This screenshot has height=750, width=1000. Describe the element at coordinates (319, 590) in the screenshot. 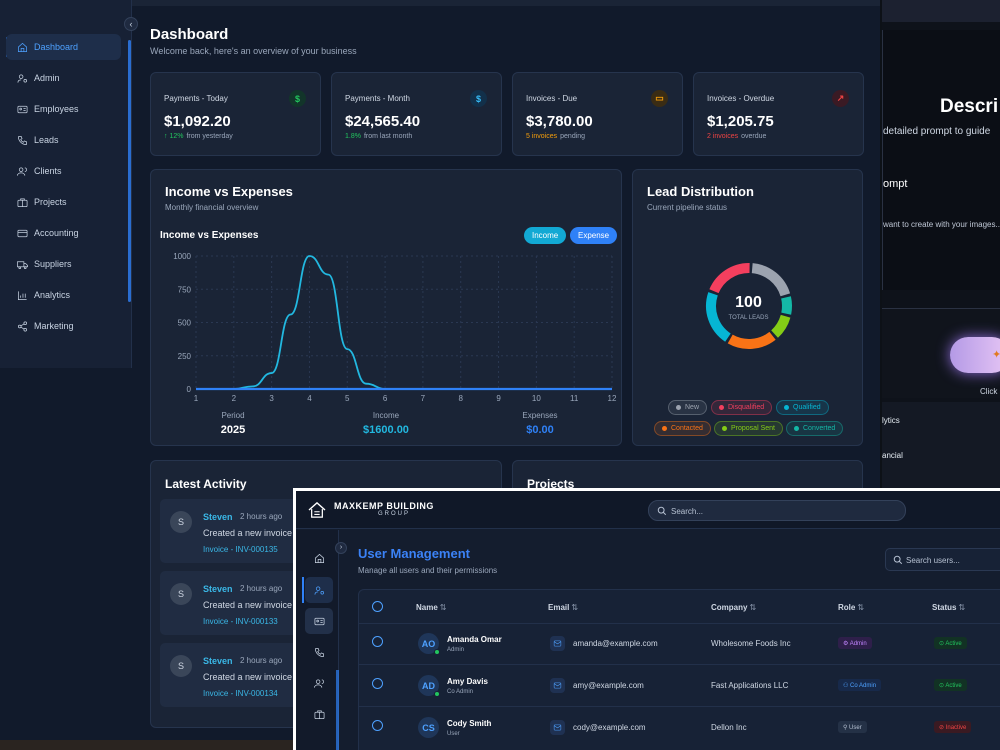

I see `nav-admin` at that location.